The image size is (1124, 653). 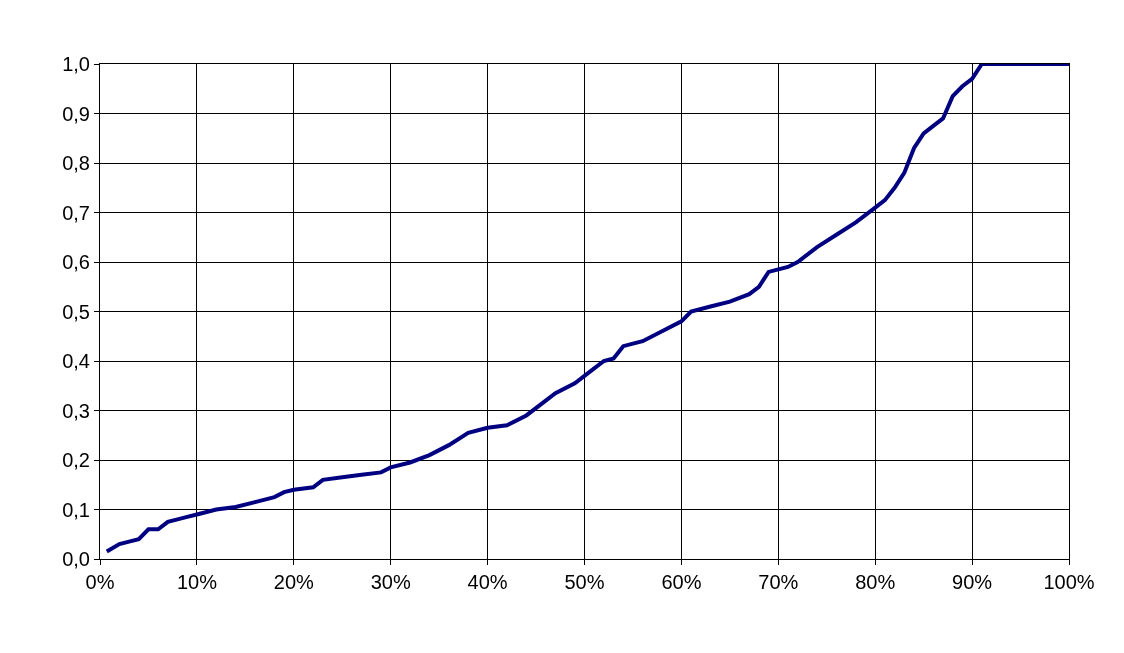 I want to click on x-tick-label: 90%, so click(x=972, y=582).